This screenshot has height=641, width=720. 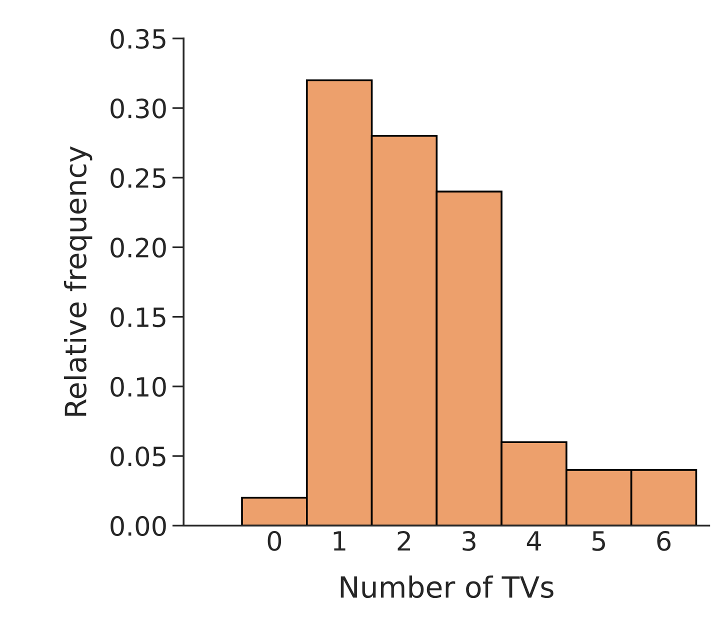 What do you see at coordinates (138, 386) in the screenshot?
I see `y-tick-label: 0.10` at bounding box center [138, 386].